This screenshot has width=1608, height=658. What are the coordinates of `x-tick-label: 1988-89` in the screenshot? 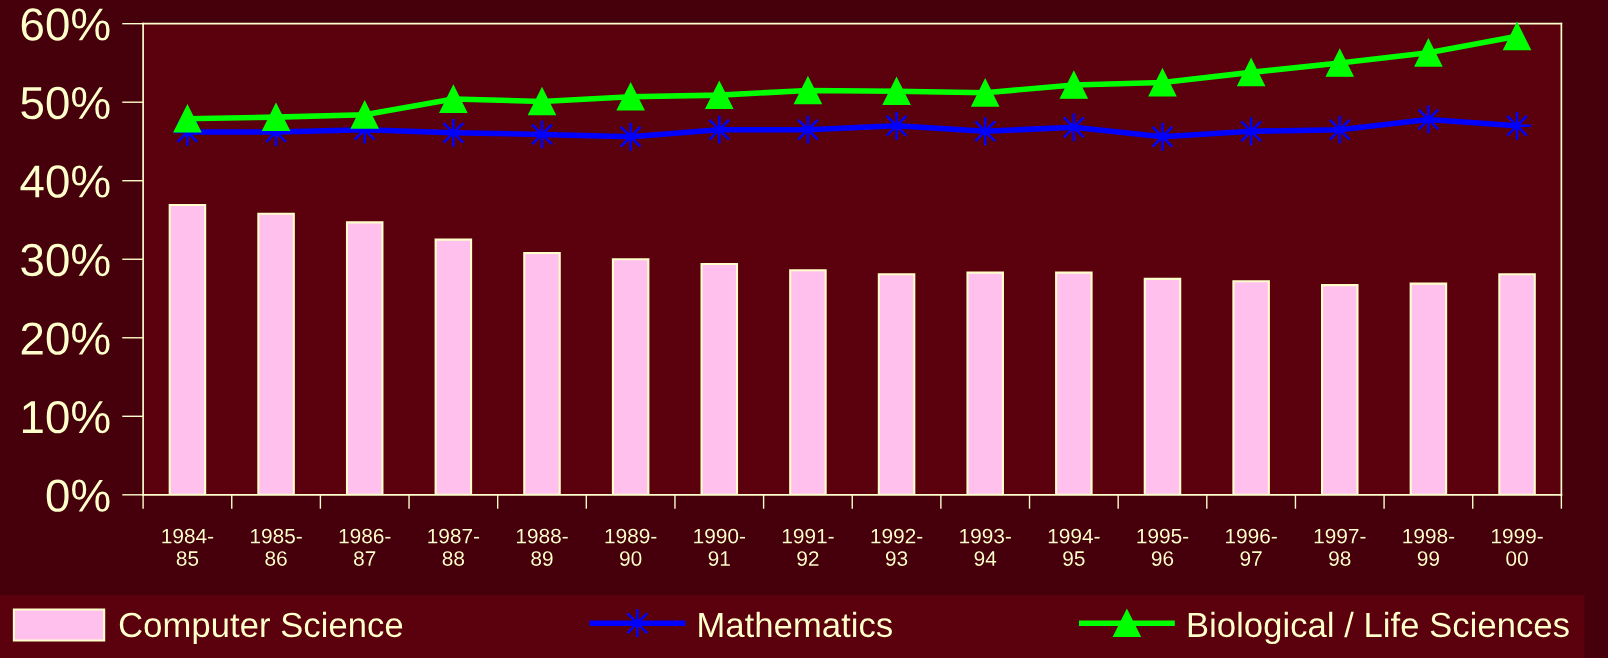 It's located at (542, 547).